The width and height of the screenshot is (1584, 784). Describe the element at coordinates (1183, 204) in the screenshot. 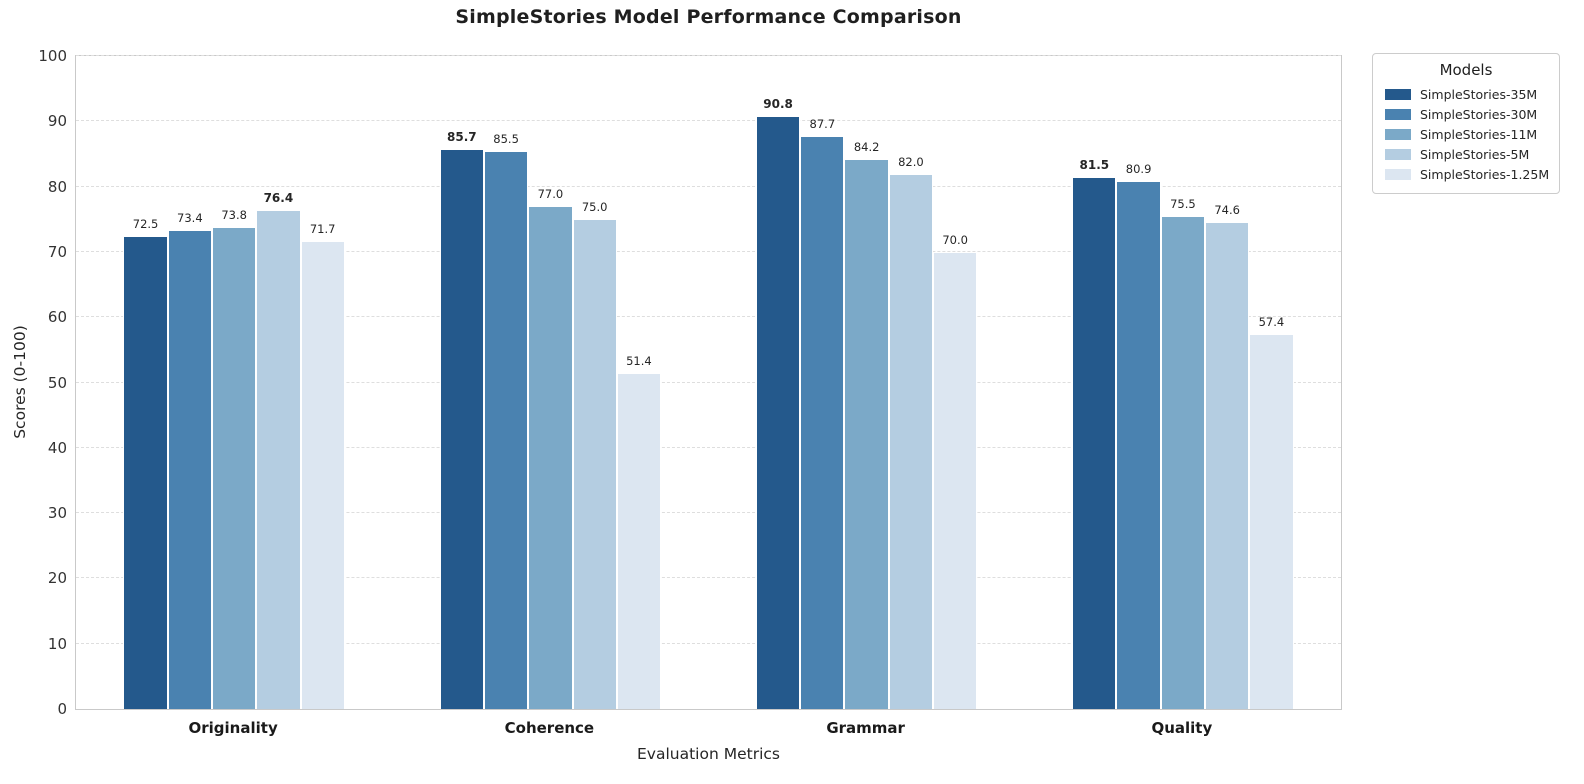

I see `bar-value-label: 75.5` at that location.